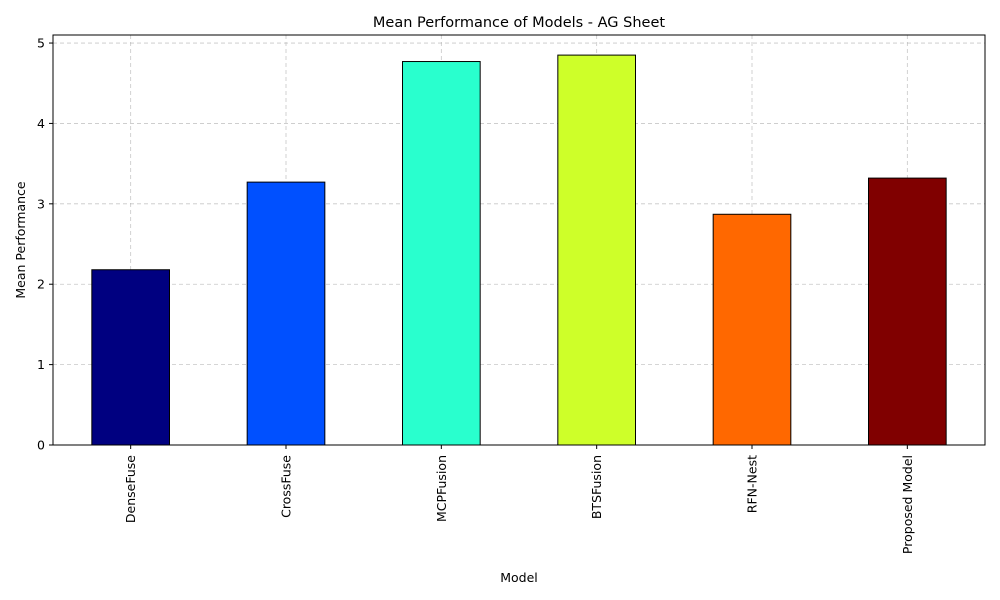 This screenshot has width=1000, height=600. Describe the element at coordinates (130, 489) in the screenshot. I see `x-tick-label: DenseFuse` at that location.